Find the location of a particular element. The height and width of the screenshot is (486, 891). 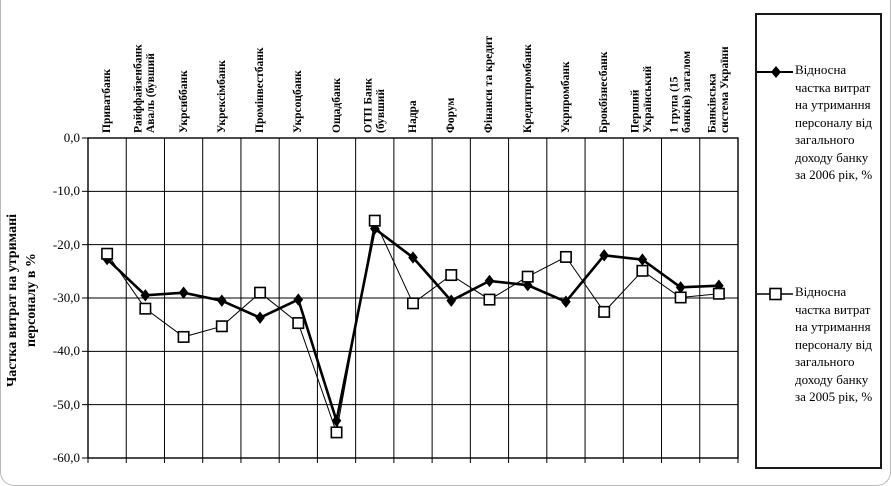

x-category-label: Промінвестбанк is located at coordinates (259, 90).